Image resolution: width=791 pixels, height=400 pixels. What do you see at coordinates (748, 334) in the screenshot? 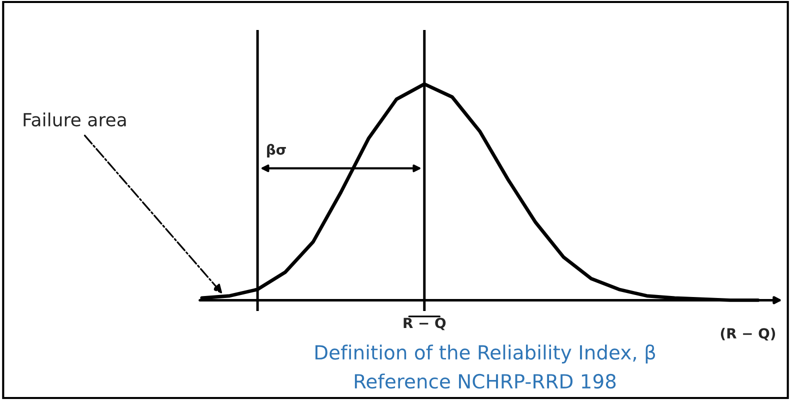
I see `x-axis-title: (R − Q)` at bounding box center [748, 334].